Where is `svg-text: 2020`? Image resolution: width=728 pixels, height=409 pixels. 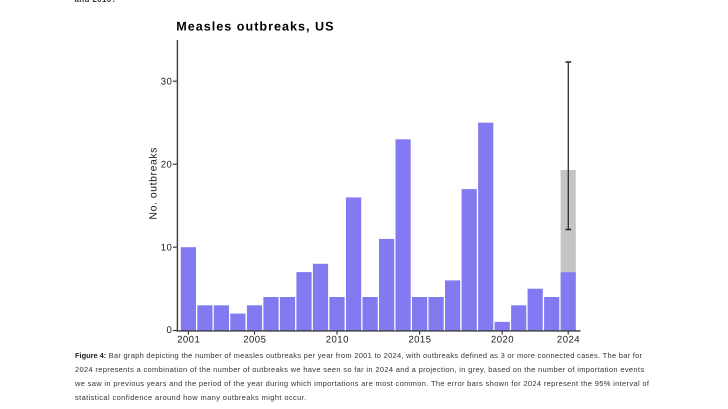
svg-text: 2020 is located at coordinates (502, 339).